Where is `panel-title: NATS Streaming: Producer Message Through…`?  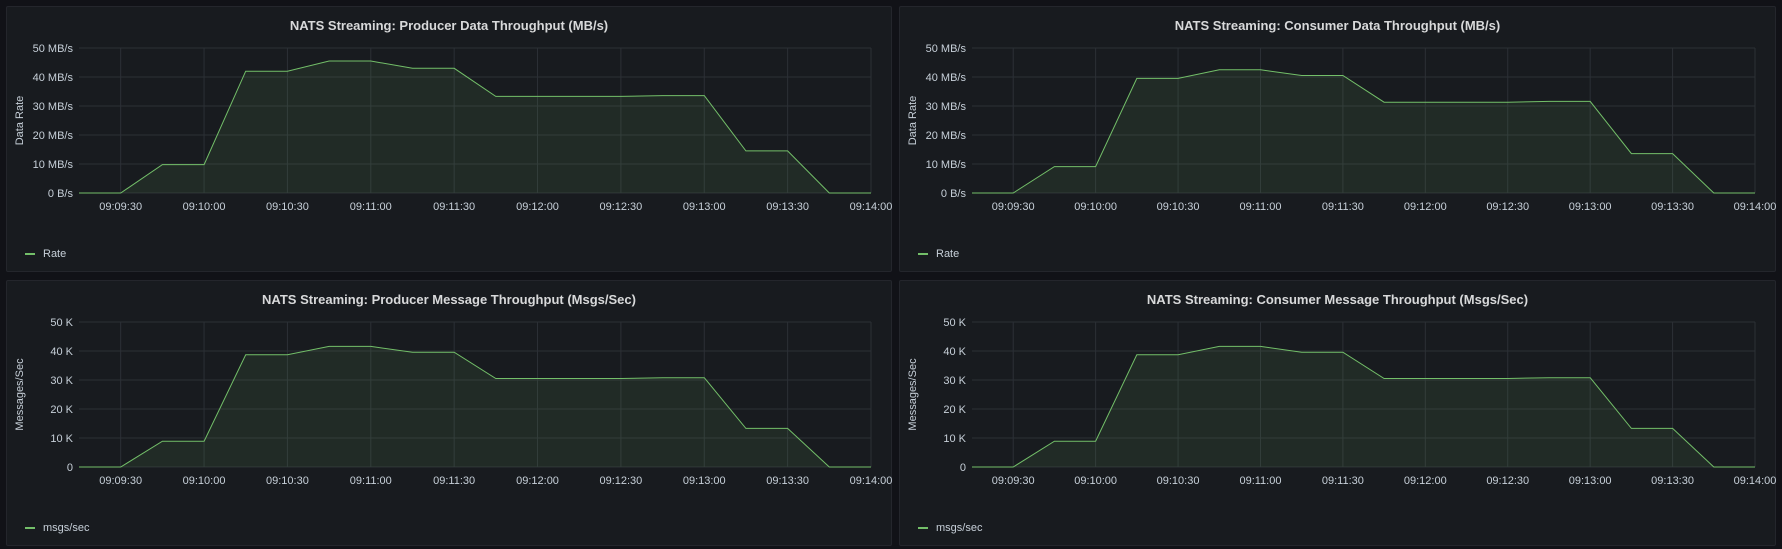
panel-title: NATS Streaming: Producer Message Through… is located at coordinates (449, 299).